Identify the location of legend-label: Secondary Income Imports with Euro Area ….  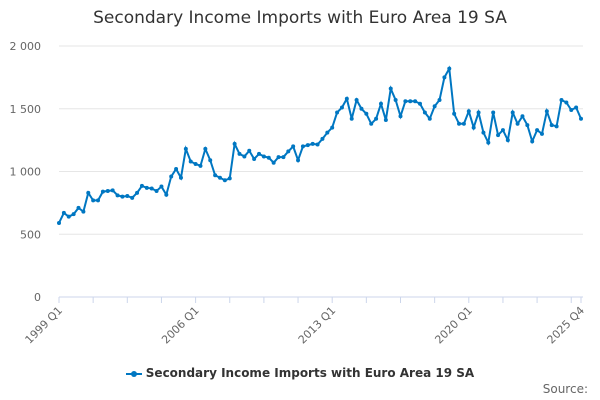
(310, 373).